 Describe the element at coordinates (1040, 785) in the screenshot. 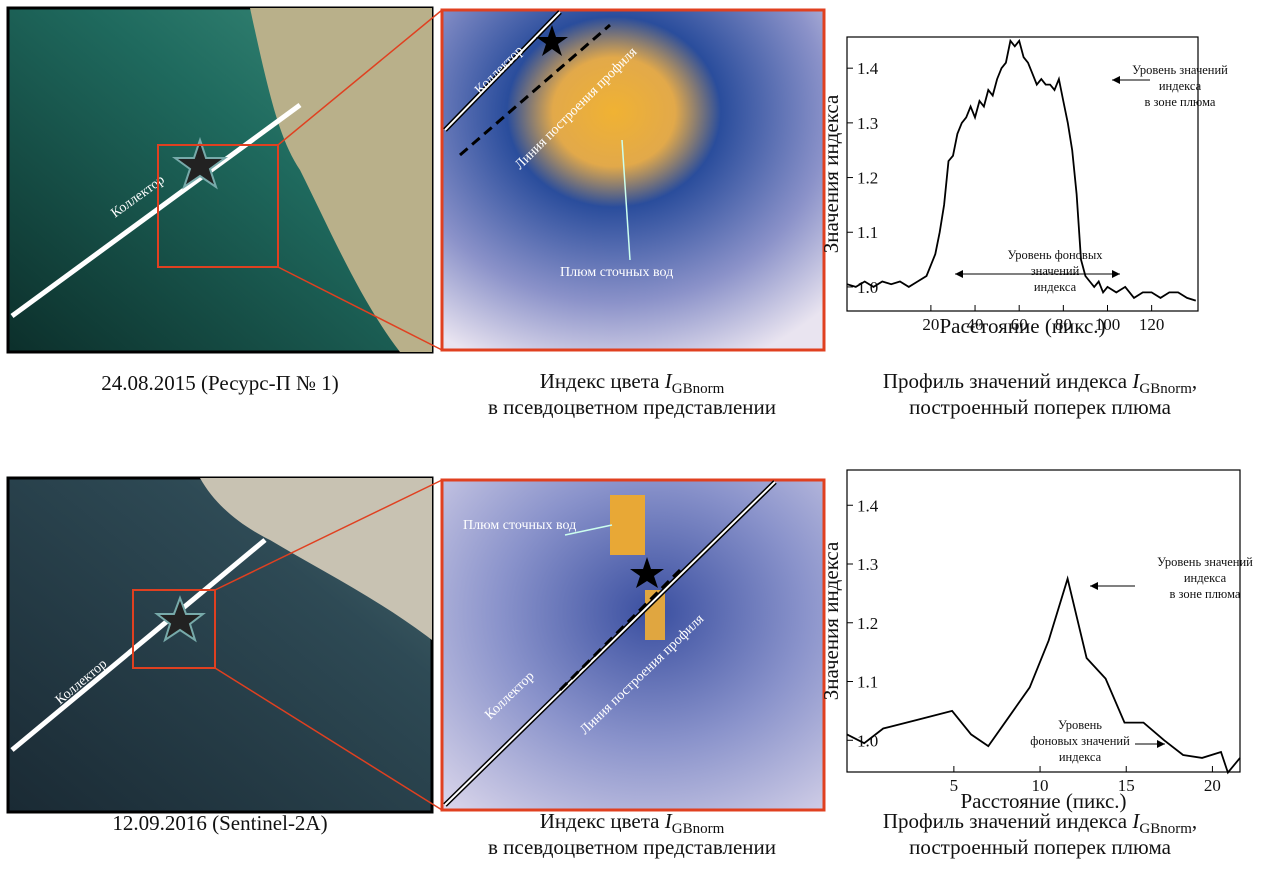

I see `x-tick-label: 10` at that location.